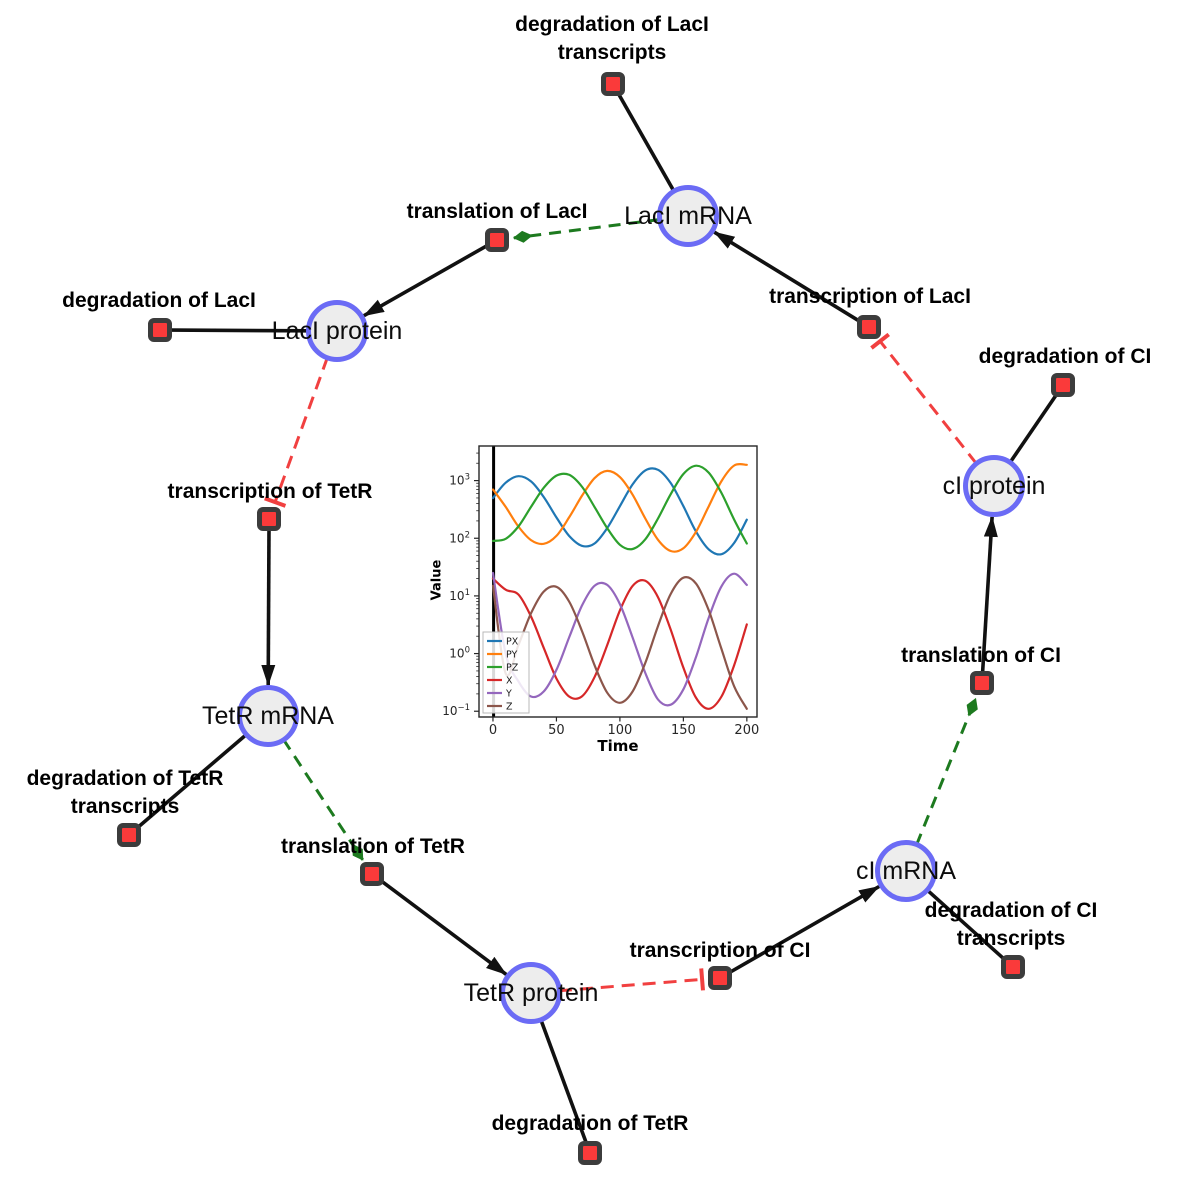 The width and height of the screenshot is (1189, 1200). Describe the element at coordinates (497, 211) in the screenshot. I see `label-reaction-tl_laci: translation of LacI` at that location.